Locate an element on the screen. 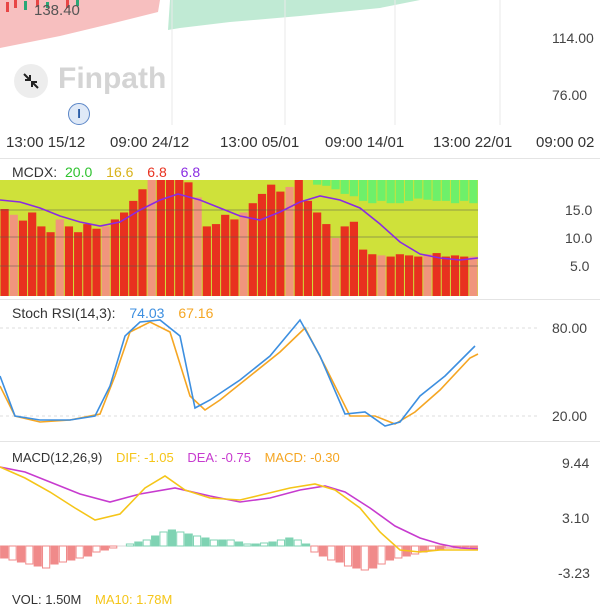 This screenshot has height=607, width=600. time-axis-label: 13:00 22/01 is located at coordinates (473, 142).